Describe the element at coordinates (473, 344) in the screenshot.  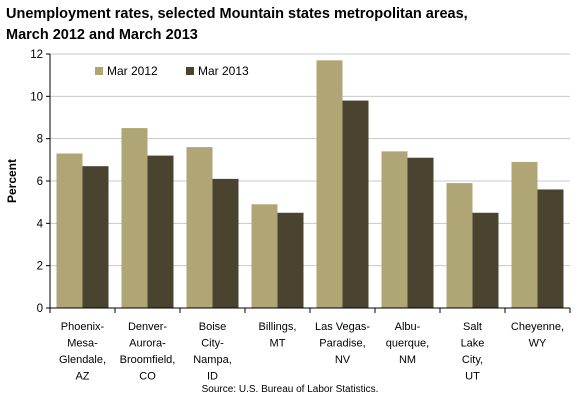
I see `category-label-line: Lake` at that location.